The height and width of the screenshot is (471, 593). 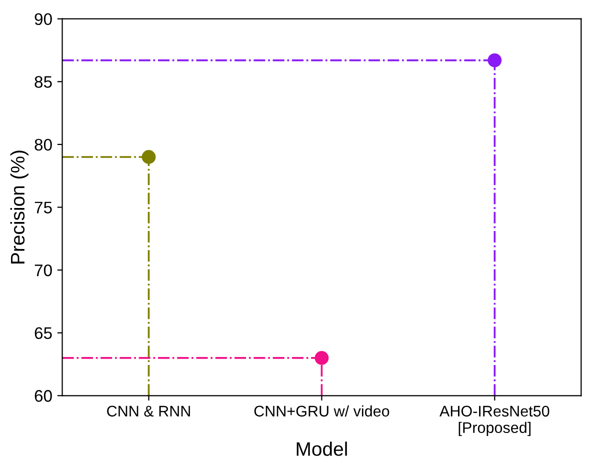 I want to click on y-tick-label: 70, so click(x=43, y=270).